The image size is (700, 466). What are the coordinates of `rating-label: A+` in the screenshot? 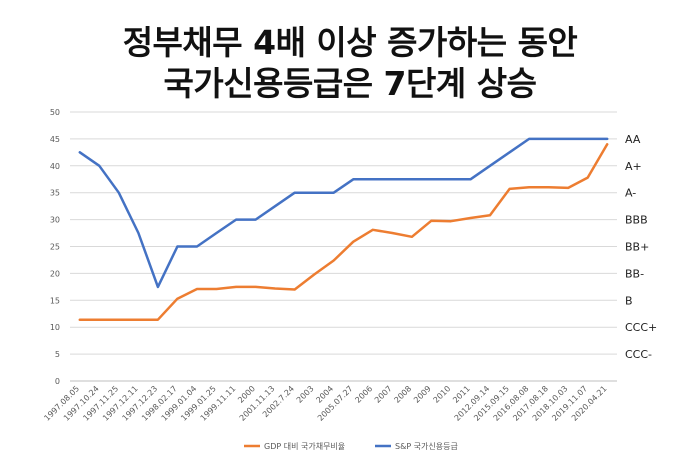 It's located at (633, 166).